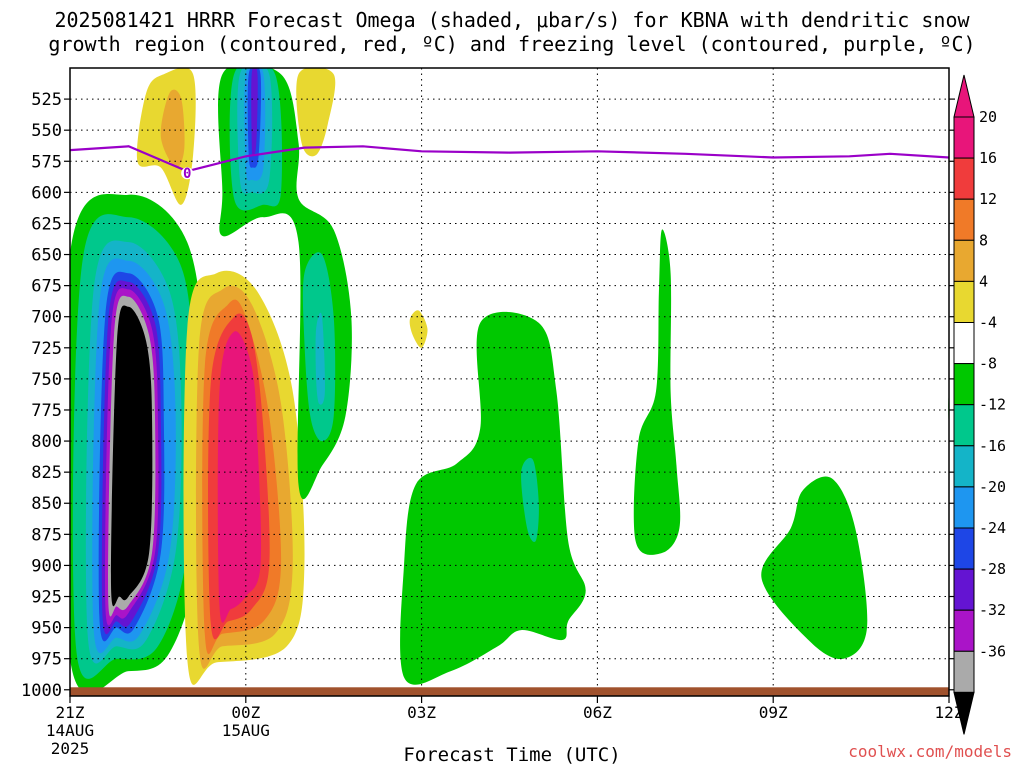  What do you see at coordinates (46, 660) in the screenshot?
I see `y-tick-label-975: 975` at bounding box center [46, 660].